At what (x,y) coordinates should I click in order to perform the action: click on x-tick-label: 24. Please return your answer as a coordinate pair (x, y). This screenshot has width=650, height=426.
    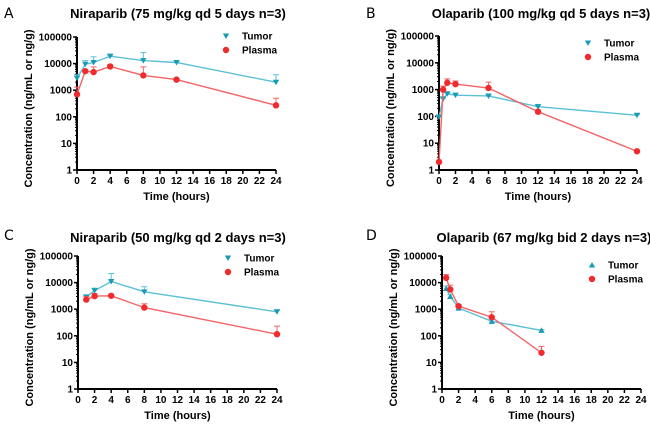
    Looking at the image, I should click on (637, 181).